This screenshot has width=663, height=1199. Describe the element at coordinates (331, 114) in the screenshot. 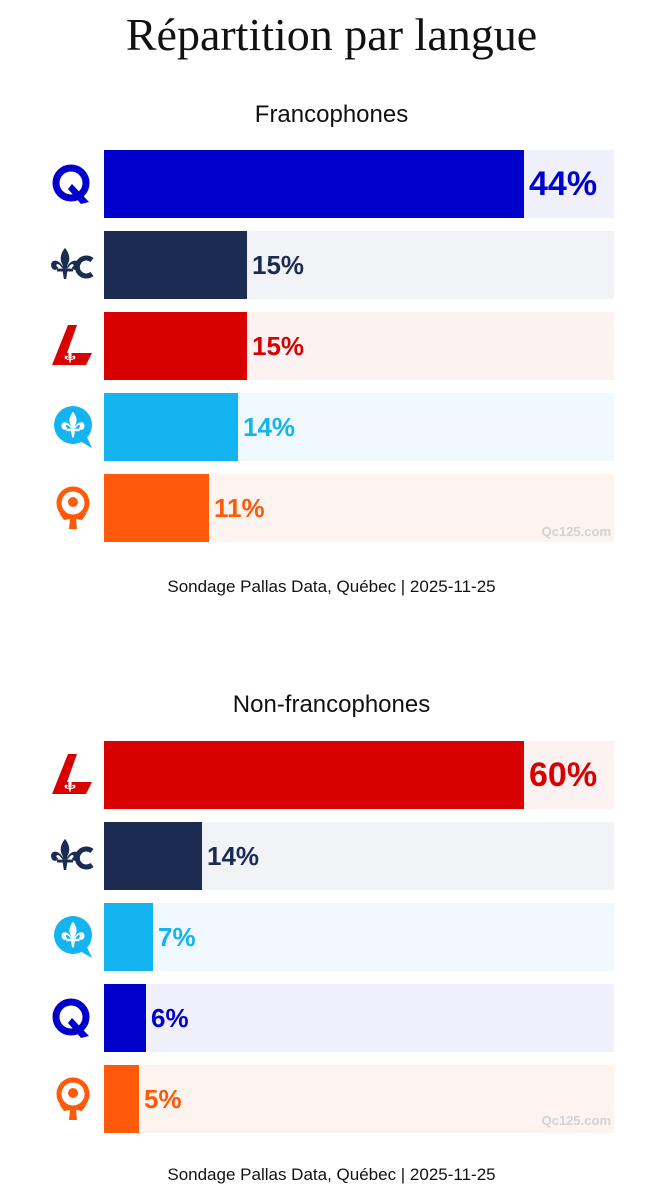

I see `chart-title: Francophones` at that location.